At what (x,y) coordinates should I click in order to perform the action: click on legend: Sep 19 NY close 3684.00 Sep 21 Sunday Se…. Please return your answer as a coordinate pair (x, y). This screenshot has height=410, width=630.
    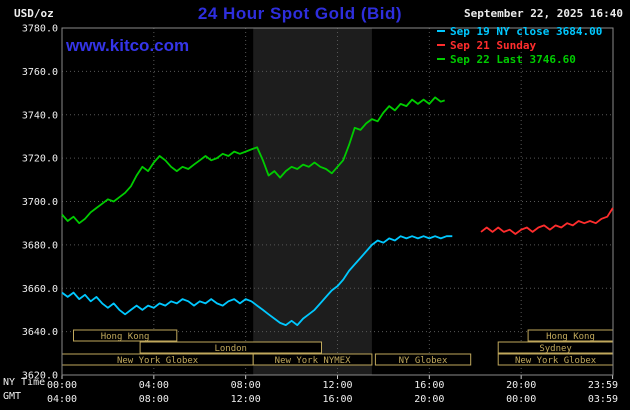
    Looking at the image, I should click on (519, 45).